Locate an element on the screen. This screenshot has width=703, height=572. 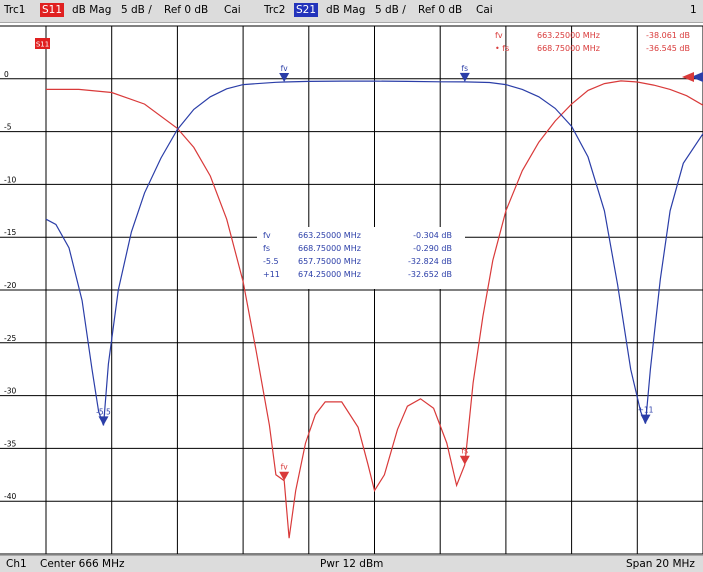
trc2-scale: 5 dB / is located at coordinates (390, 10).